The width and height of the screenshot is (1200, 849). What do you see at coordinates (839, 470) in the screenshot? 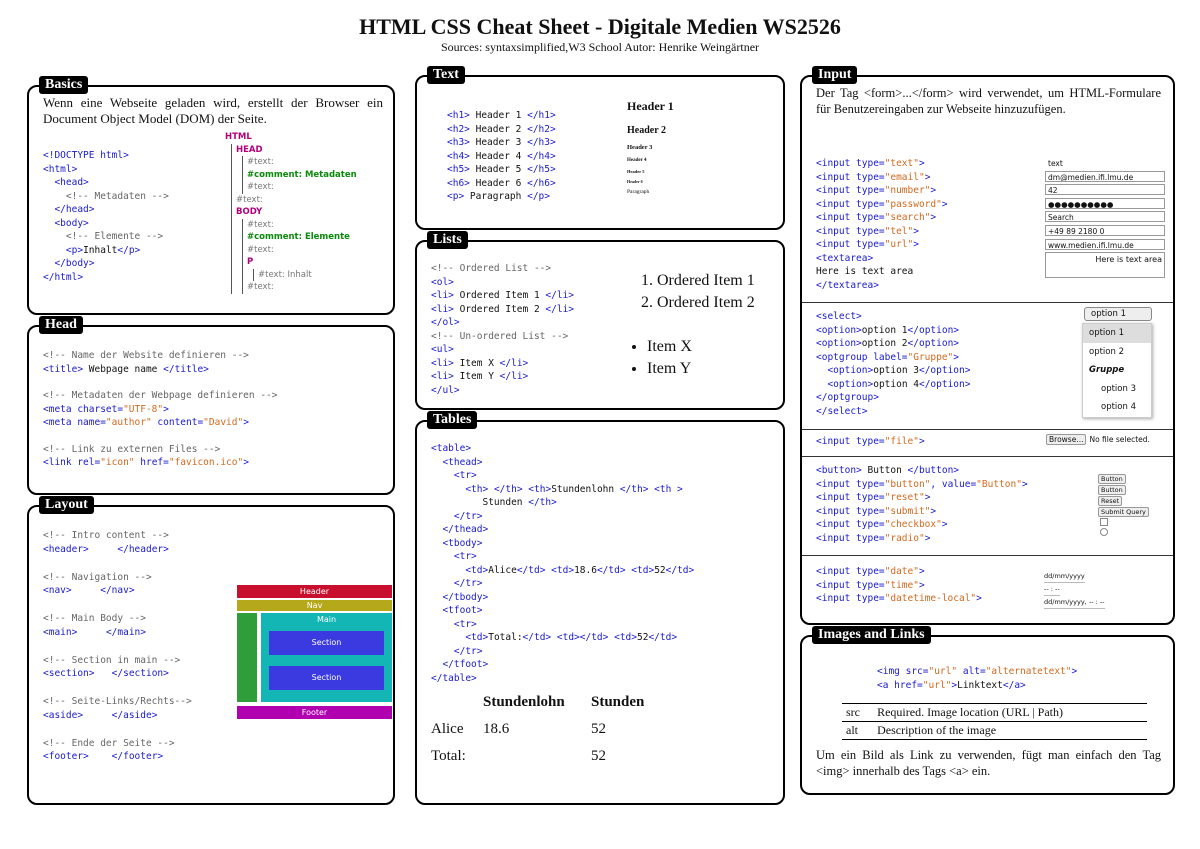
I see `code-token: <button>` at bounding box center [839, 470].